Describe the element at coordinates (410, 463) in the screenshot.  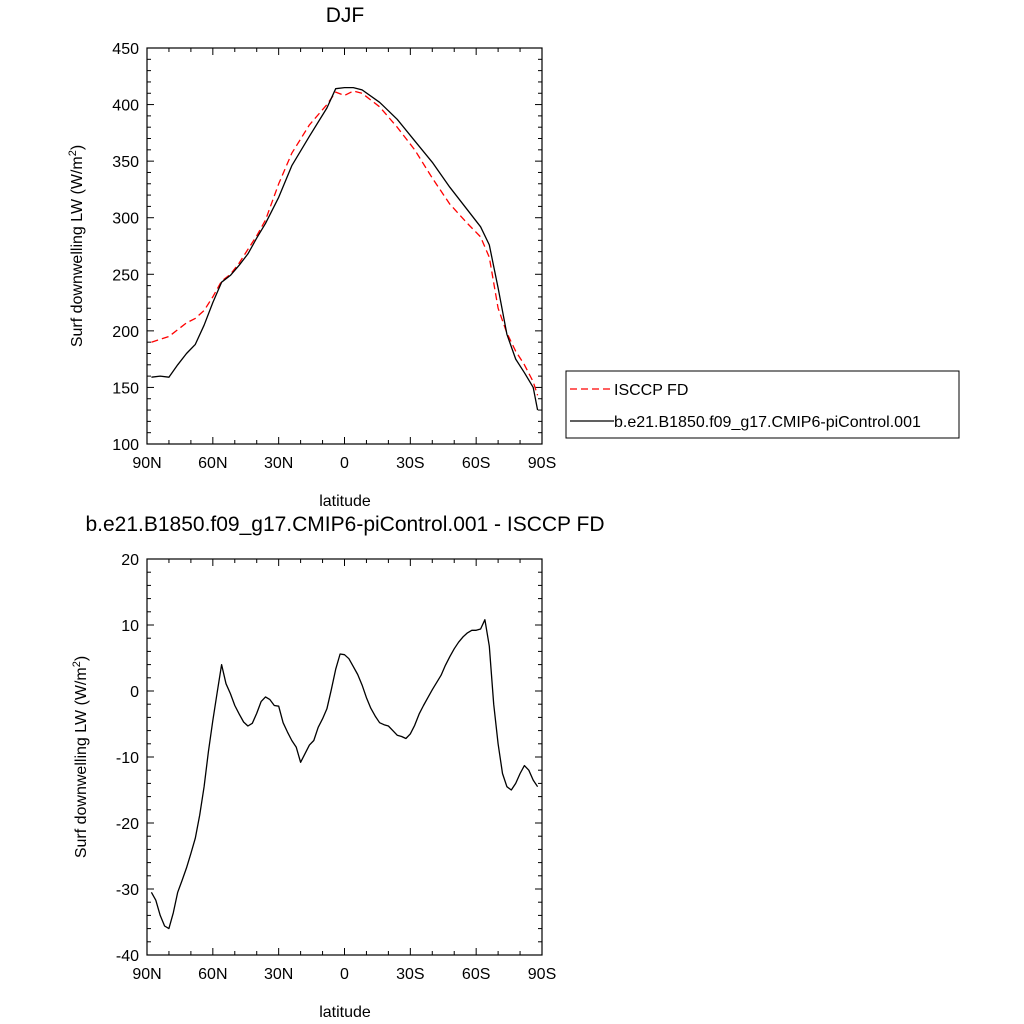
I see `top-xtick-label: 30S` at that location.